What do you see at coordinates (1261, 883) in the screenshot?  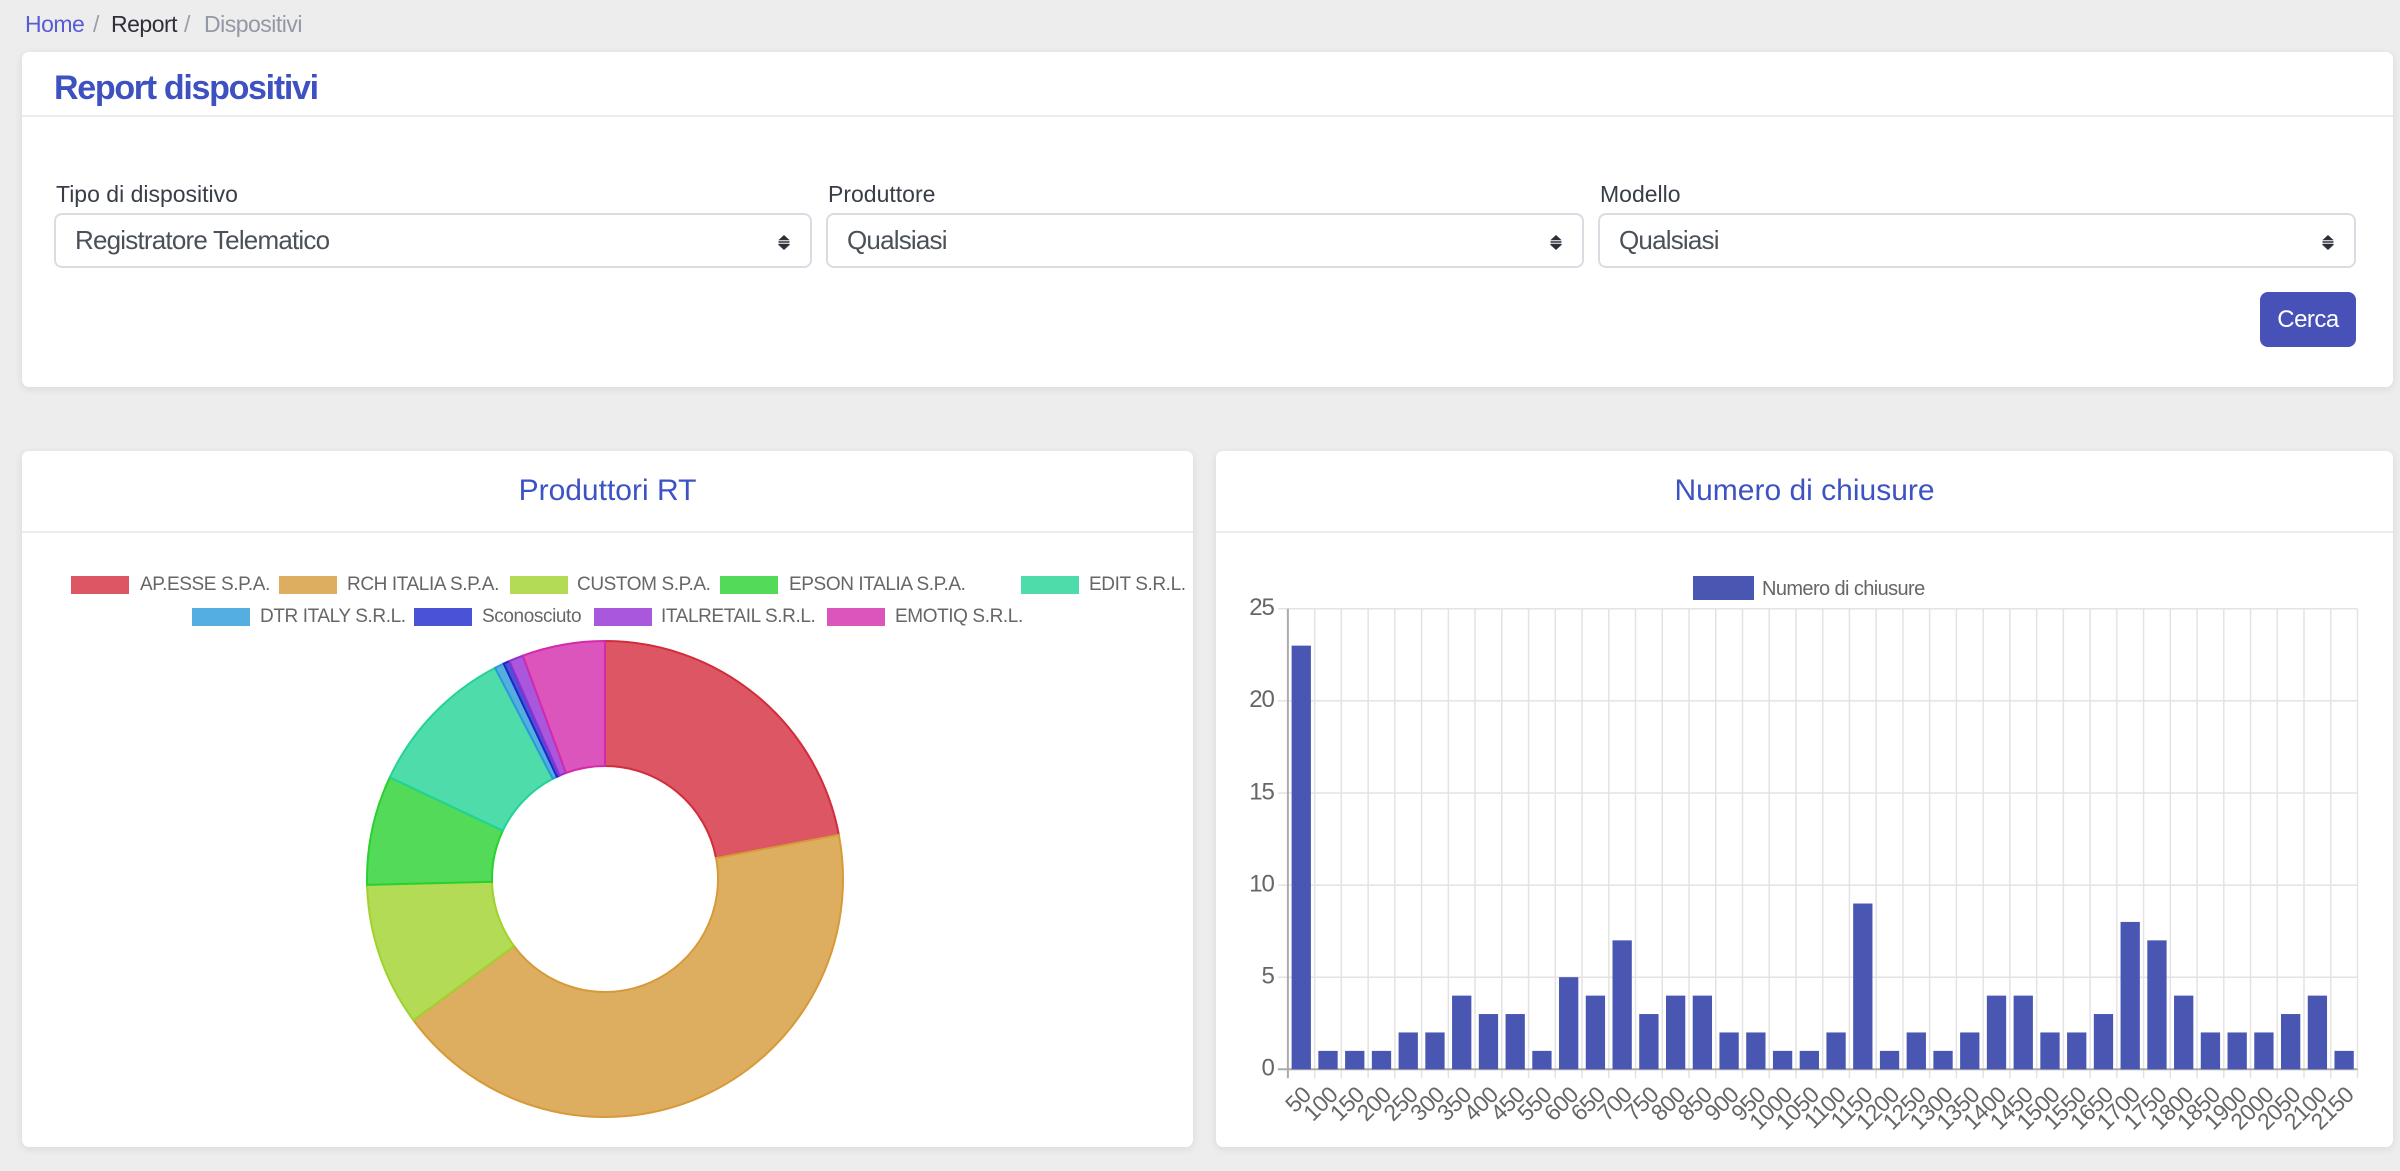 I see `svg-text: 10` at bounding box center [1261, 883].